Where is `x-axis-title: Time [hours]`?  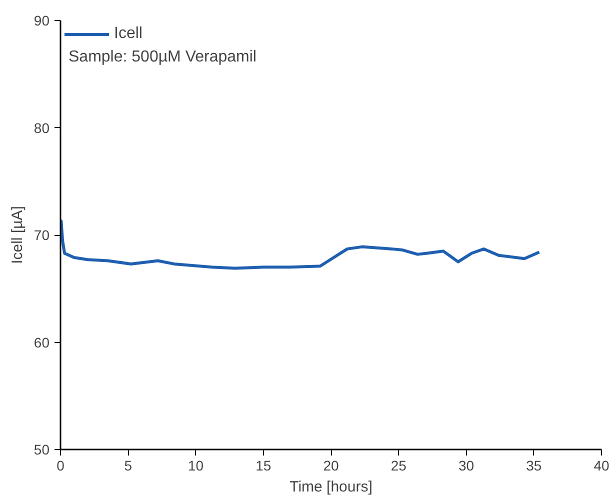 x-axis-title: Time [hours] is located at coordinates (331, 487).